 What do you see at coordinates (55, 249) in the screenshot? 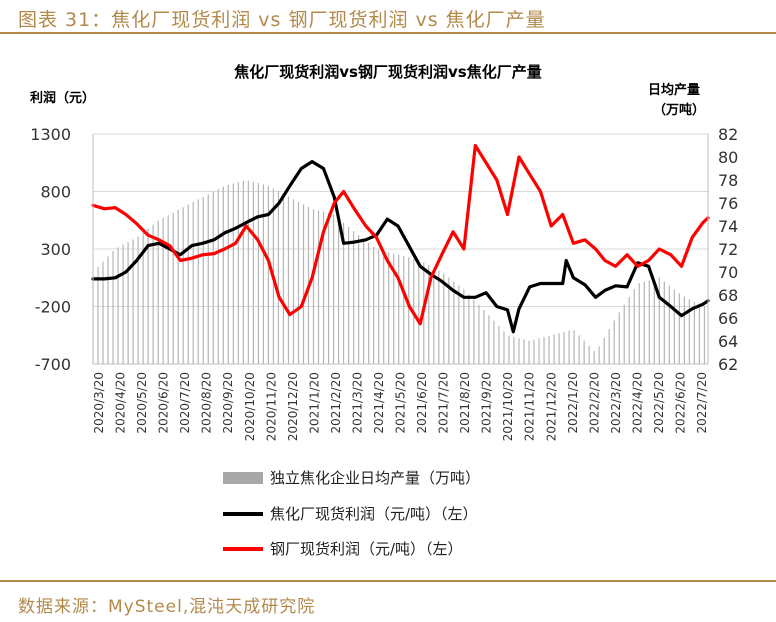
I see `left-tick-label: 300` at bounding box center [55, 249].